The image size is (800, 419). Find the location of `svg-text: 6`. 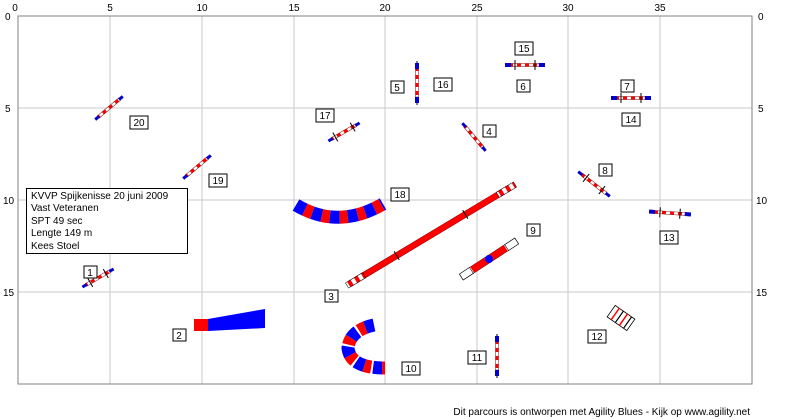

svg-text: 6 is located at coordinates (523, 87).